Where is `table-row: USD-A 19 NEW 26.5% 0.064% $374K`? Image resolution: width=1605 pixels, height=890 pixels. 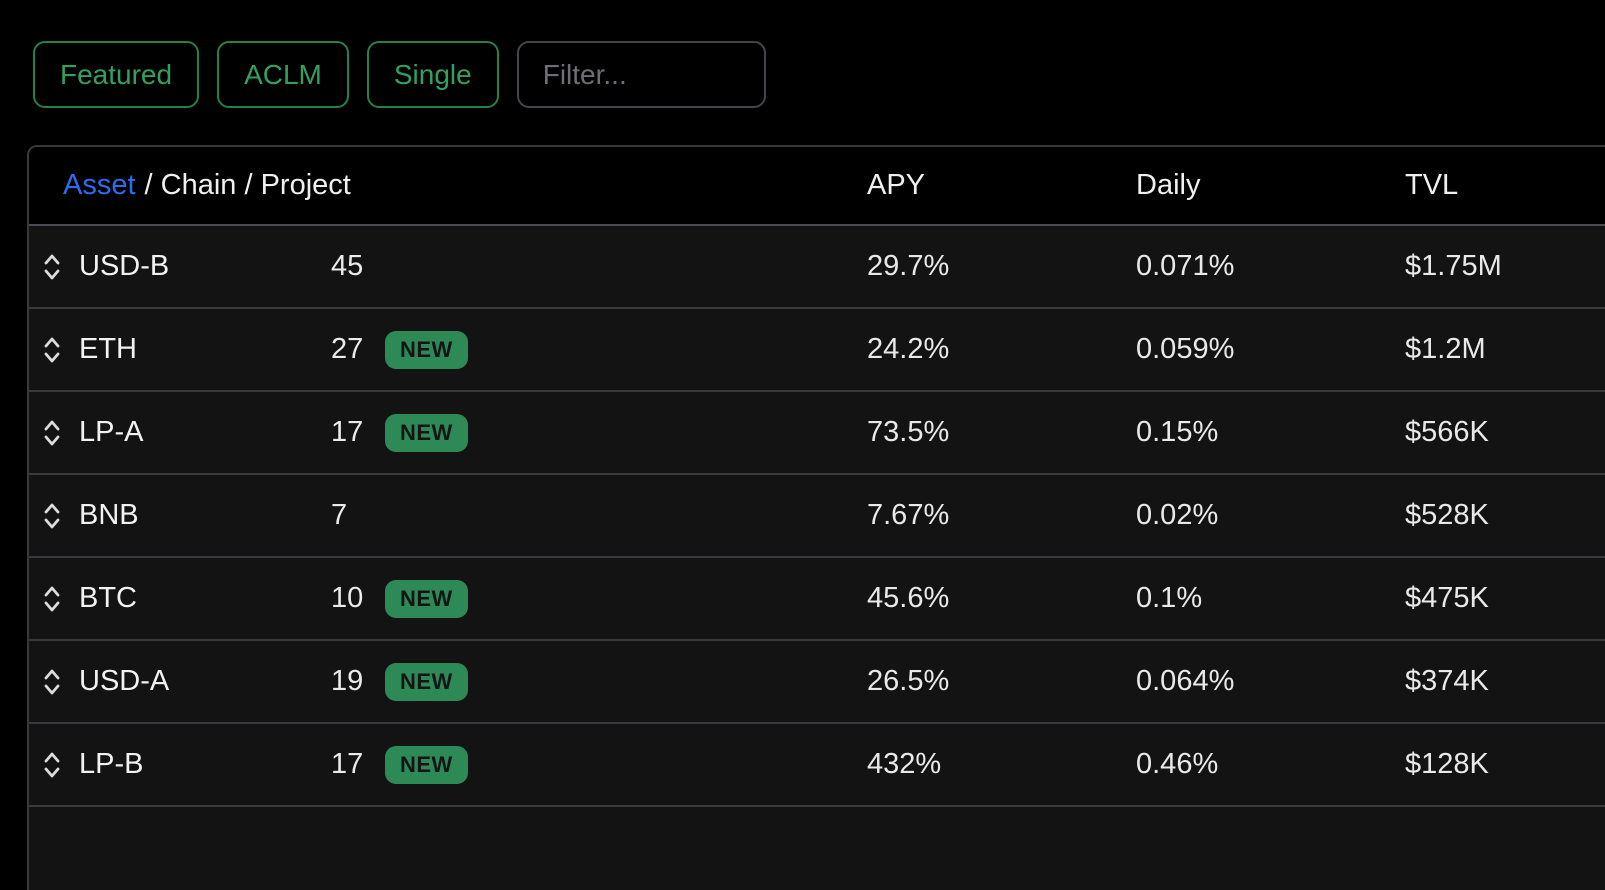
table-row: USD-A 19 NEW 26.5% 0.064% $374K is located at coordinates (817, 682).